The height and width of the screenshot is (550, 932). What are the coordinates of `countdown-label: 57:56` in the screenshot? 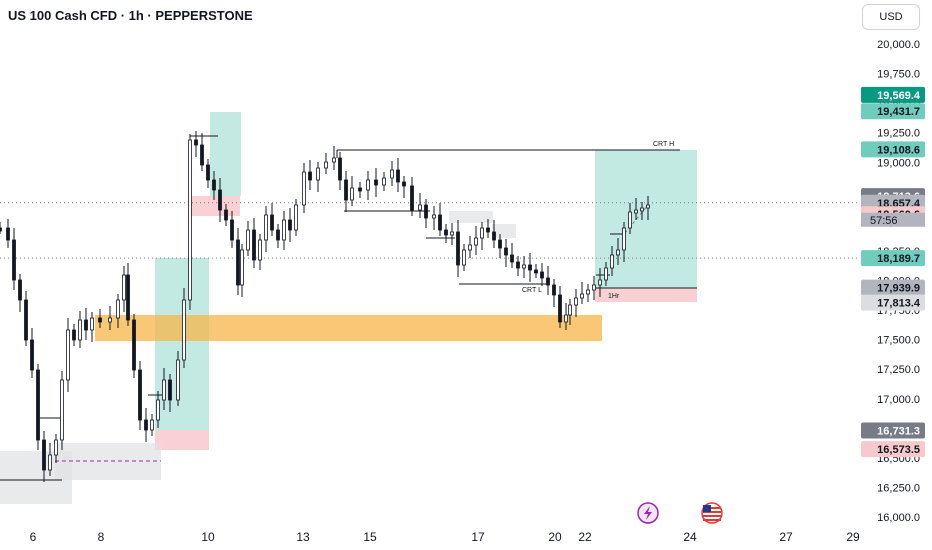 It's located at (884, 221).